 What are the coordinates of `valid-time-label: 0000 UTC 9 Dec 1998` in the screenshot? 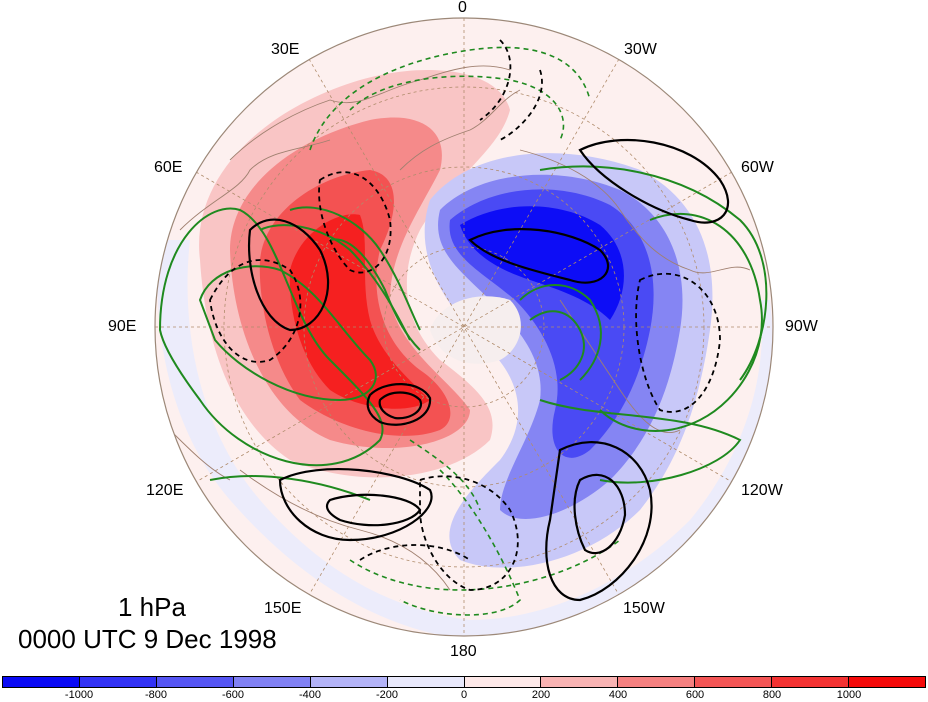 It's located at (147, 639).